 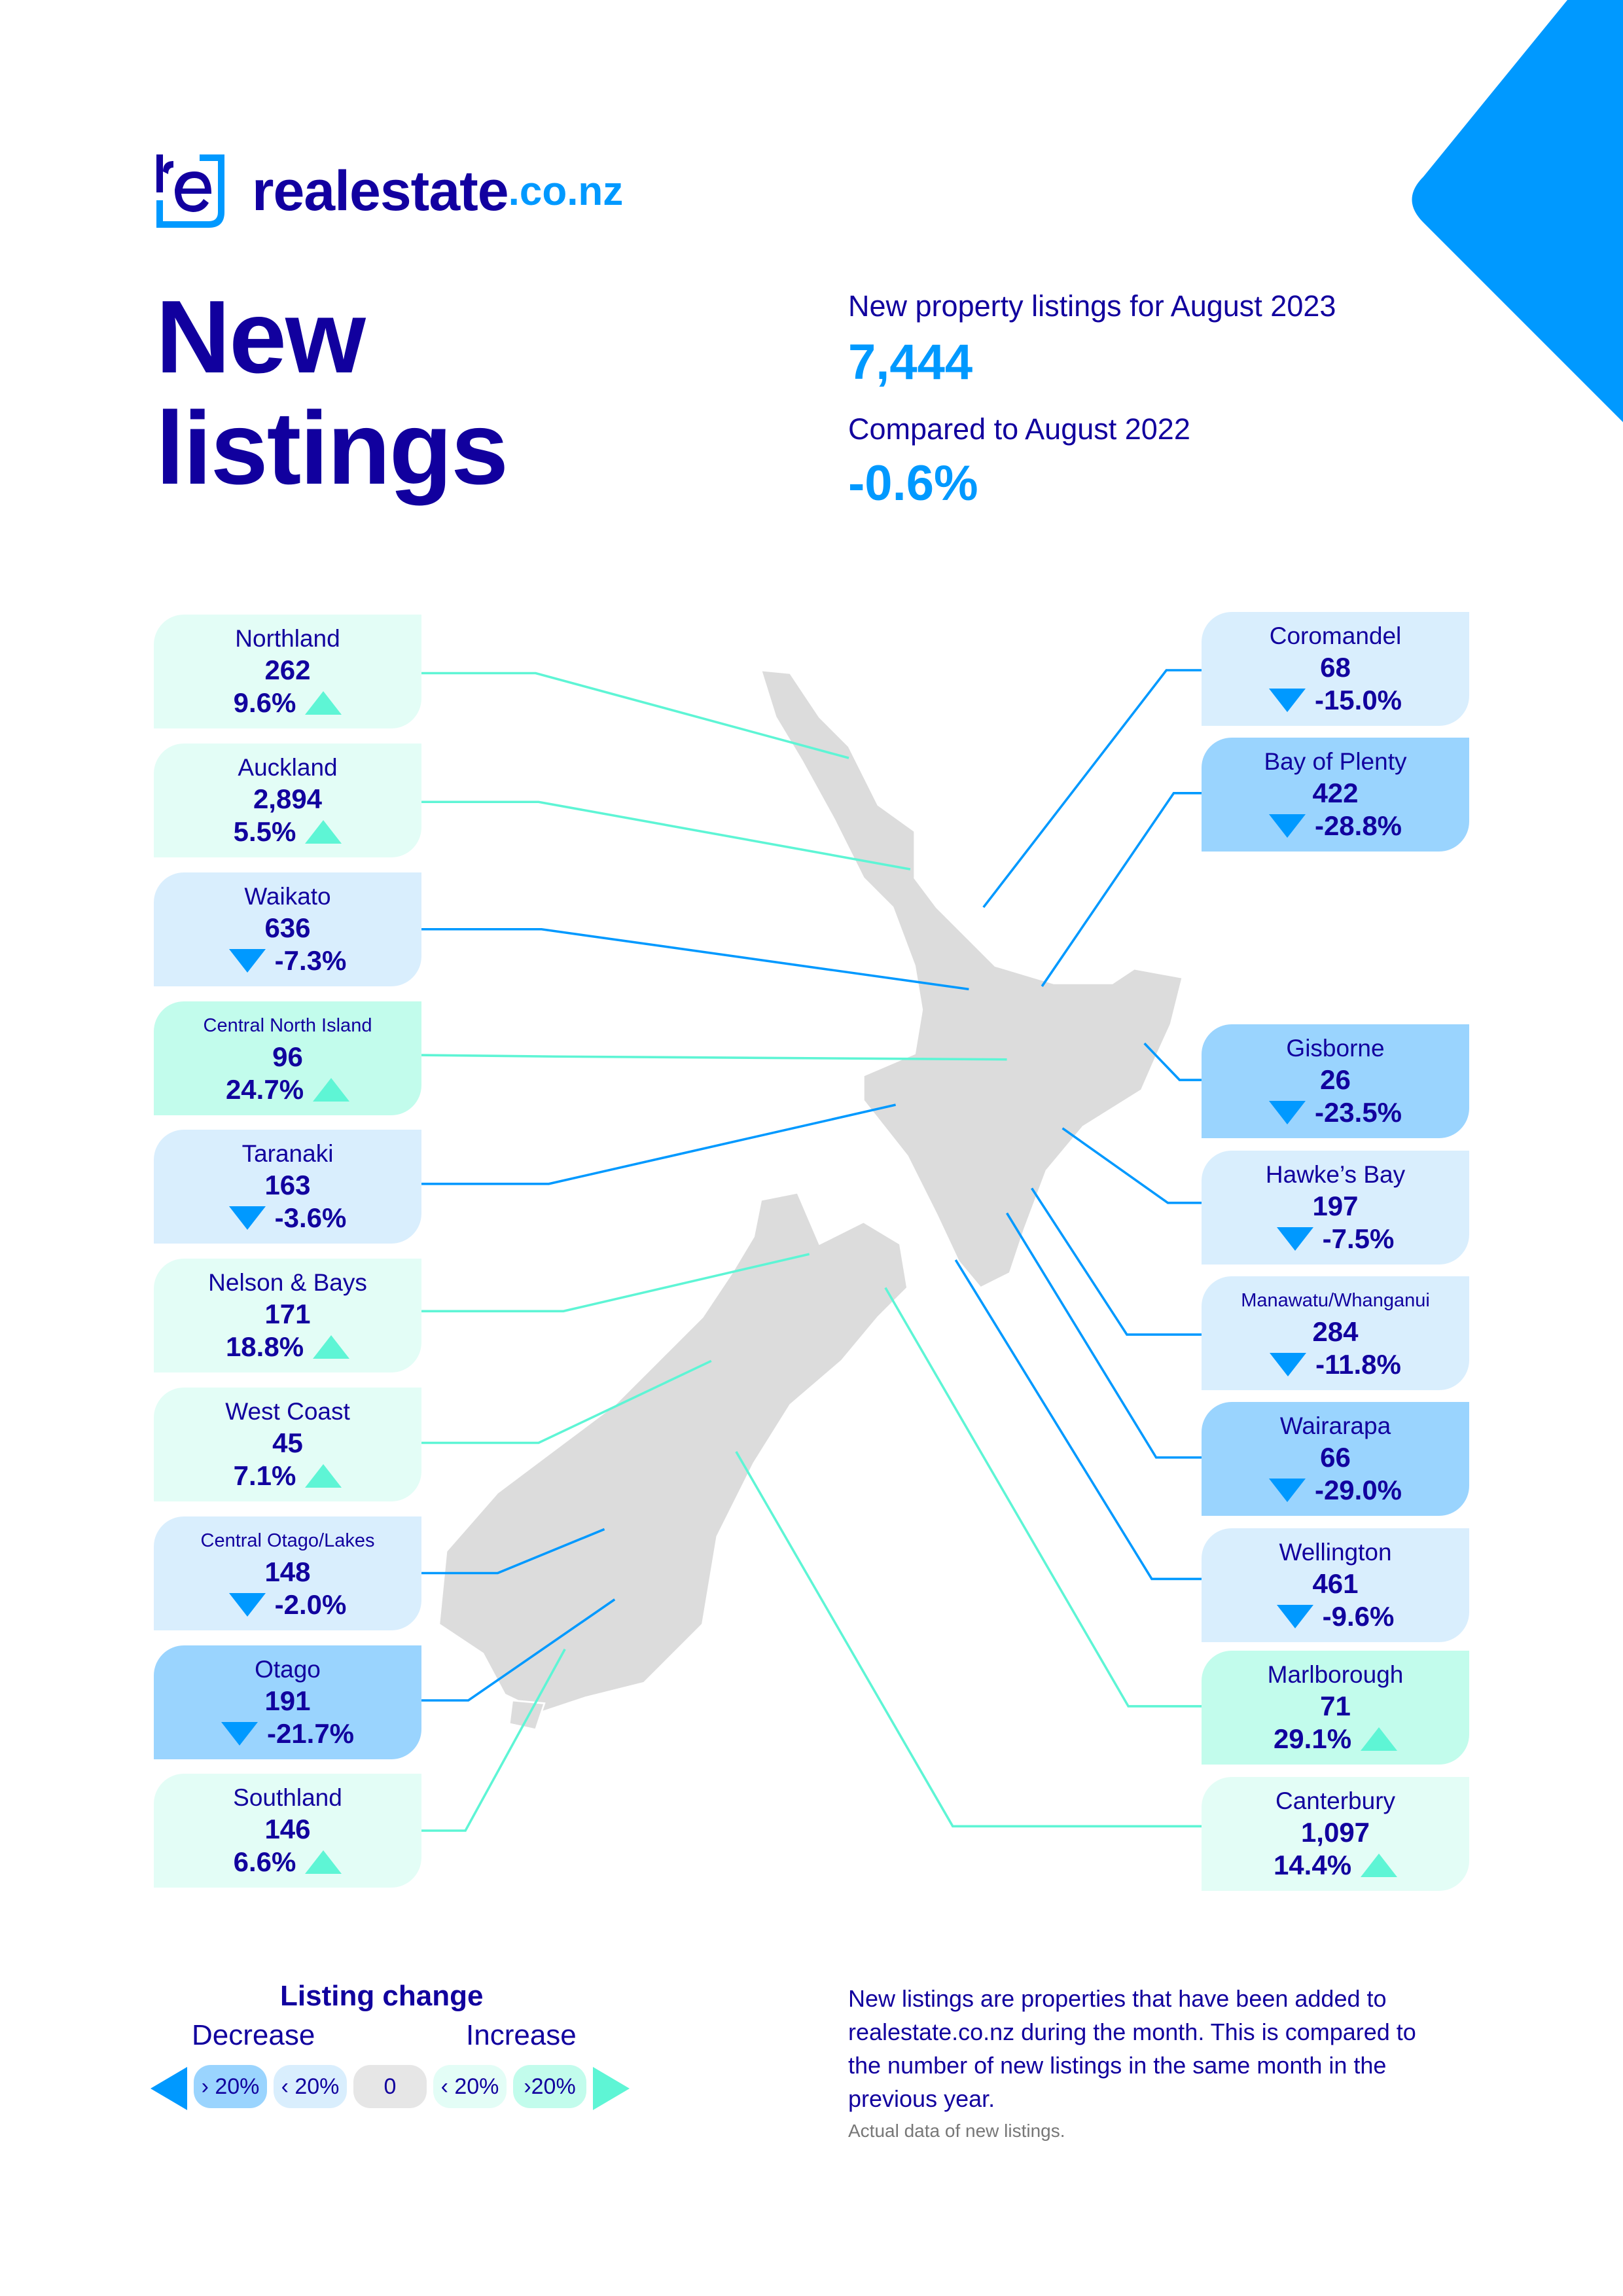 What do you see at coordinates (287, 1540) in the screenshot?
I see `region-name: Central Otago/Lakes` at bounding box center [287, 1540].